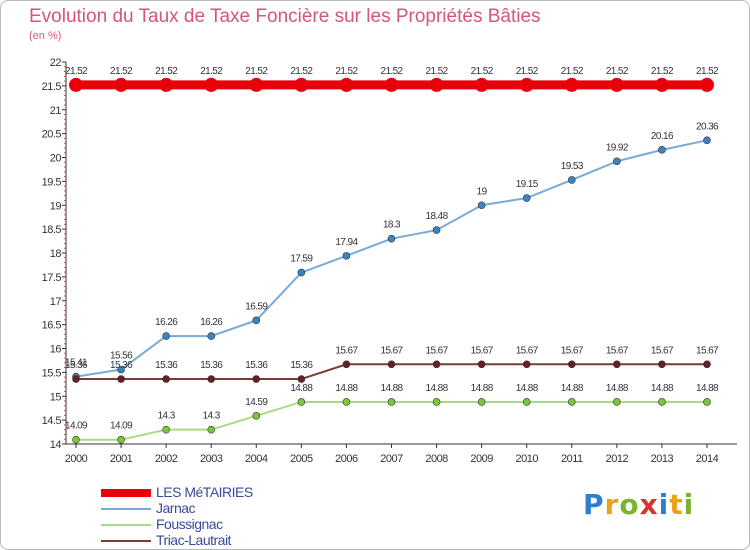  What do you see at coordinates (617, 459) in the screenshot?
I see `x-tick-label: 2012` at bounding box center [617, 459].